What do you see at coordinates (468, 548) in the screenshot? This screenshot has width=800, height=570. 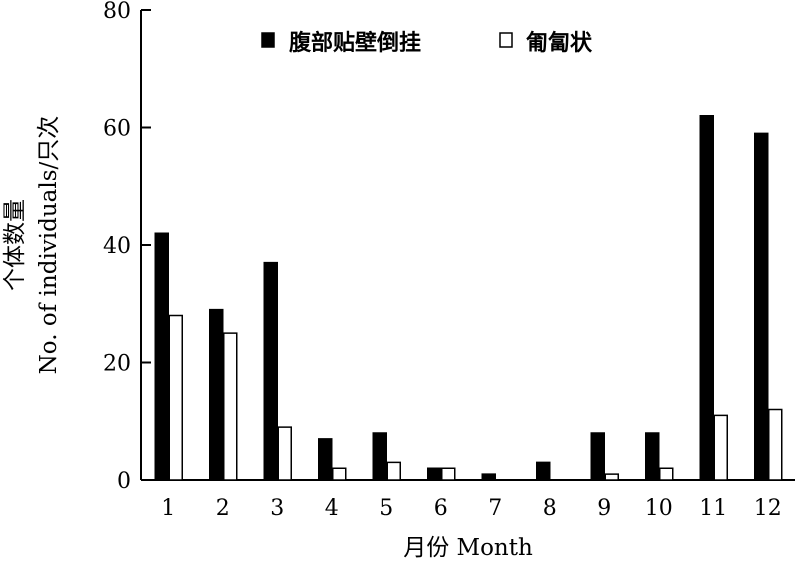 I see `x-axis-title: 月份 Month` at bounding box center [468, 548].